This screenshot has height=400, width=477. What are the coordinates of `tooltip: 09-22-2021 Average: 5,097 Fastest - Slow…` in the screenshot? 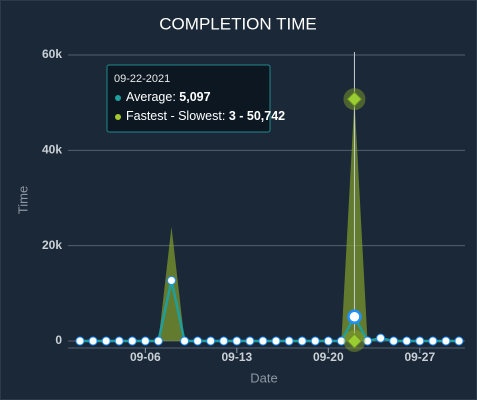 It's located at (195, 98).